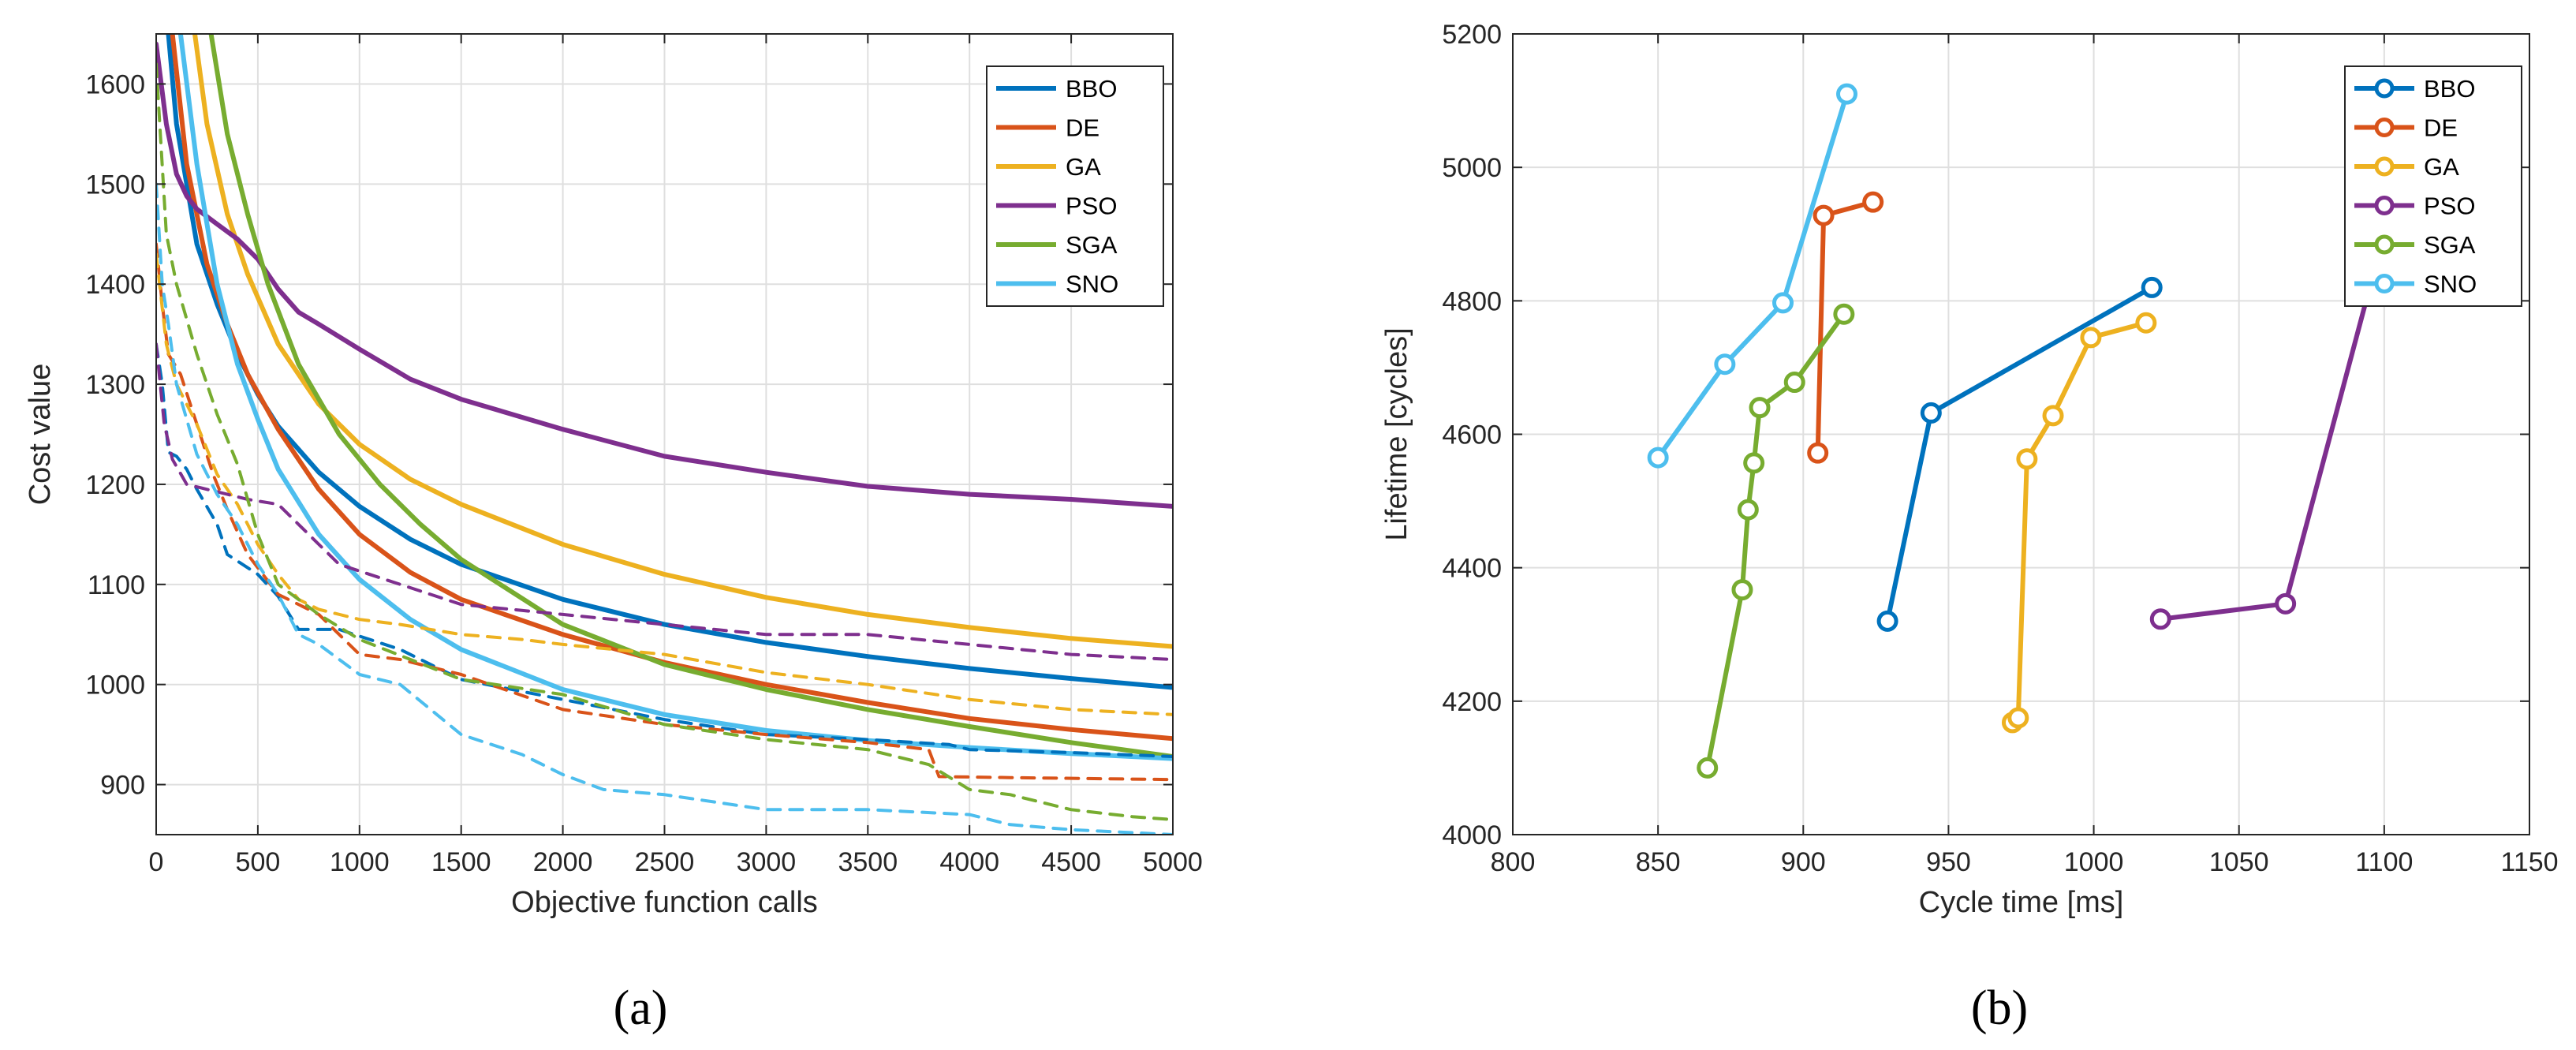 The height and width of the screenshot is (1050, 2576). I want to click on y-axis-label: Cost value, so click(40, 435).